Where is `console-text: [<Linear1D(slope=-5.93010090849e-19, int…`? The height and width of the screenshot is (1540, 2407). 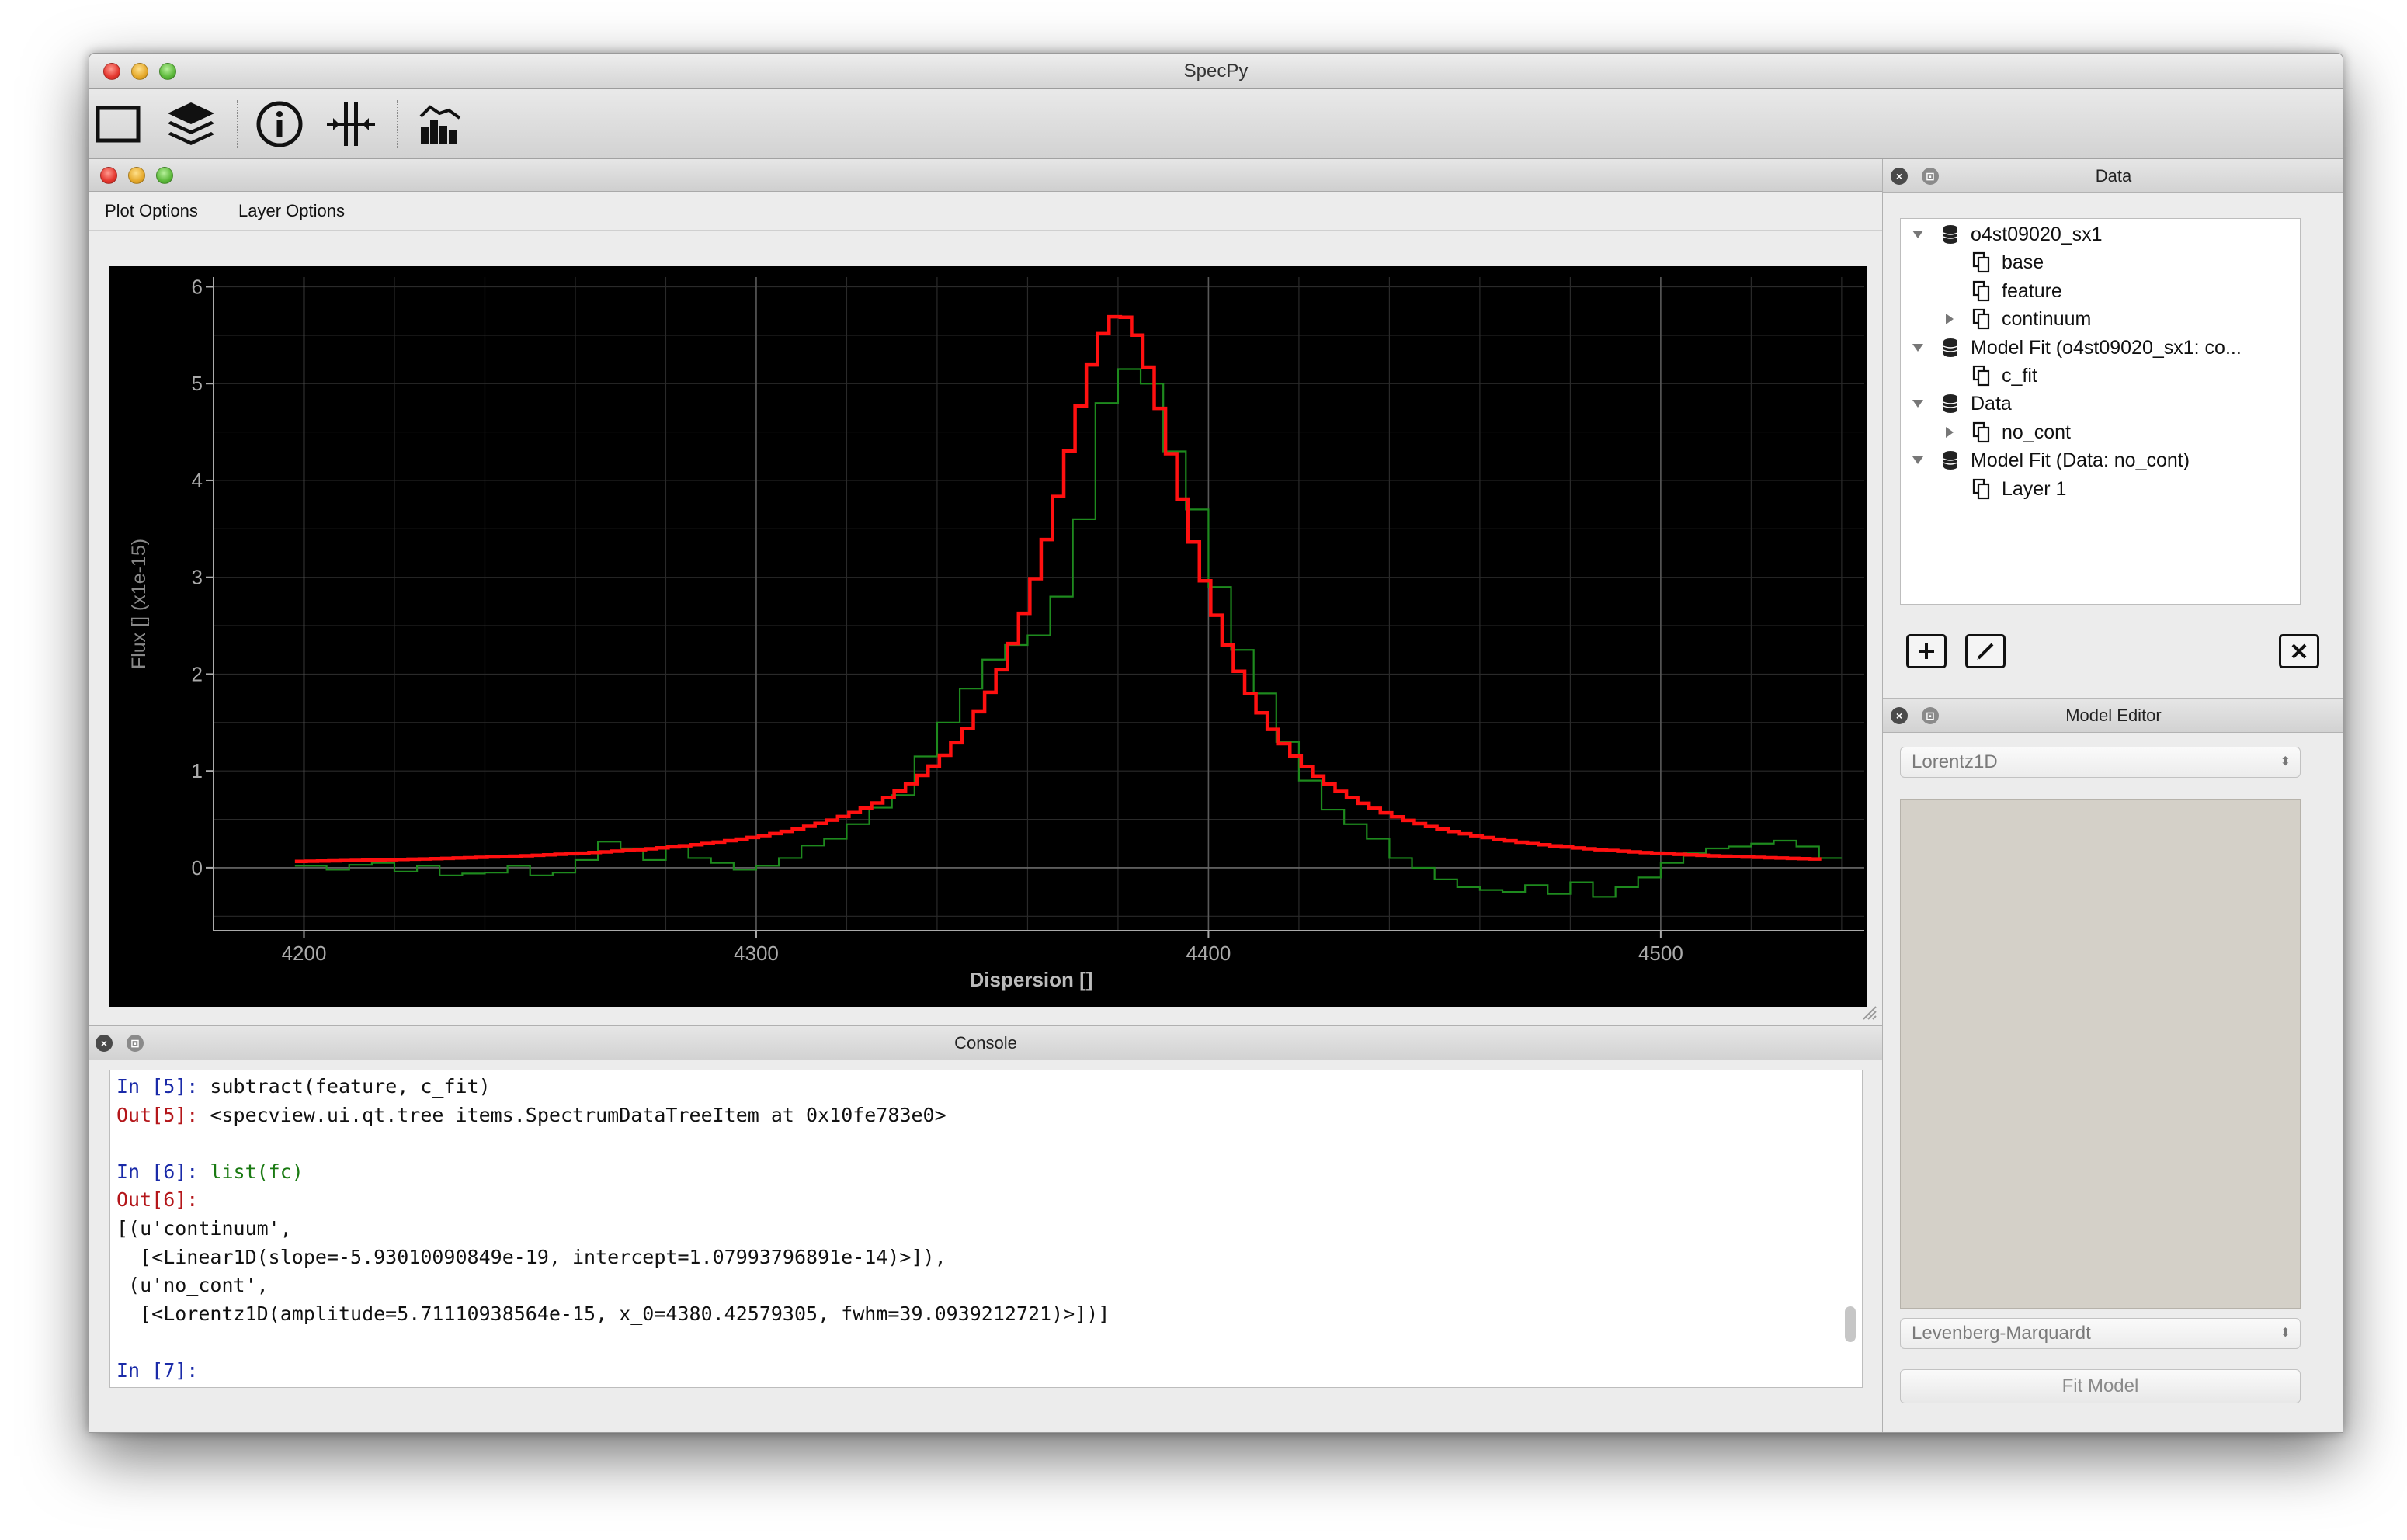
console-text: [<Linear1D(slope=-5.93010090849e-19, int… is located at coordinates (531, 1256).